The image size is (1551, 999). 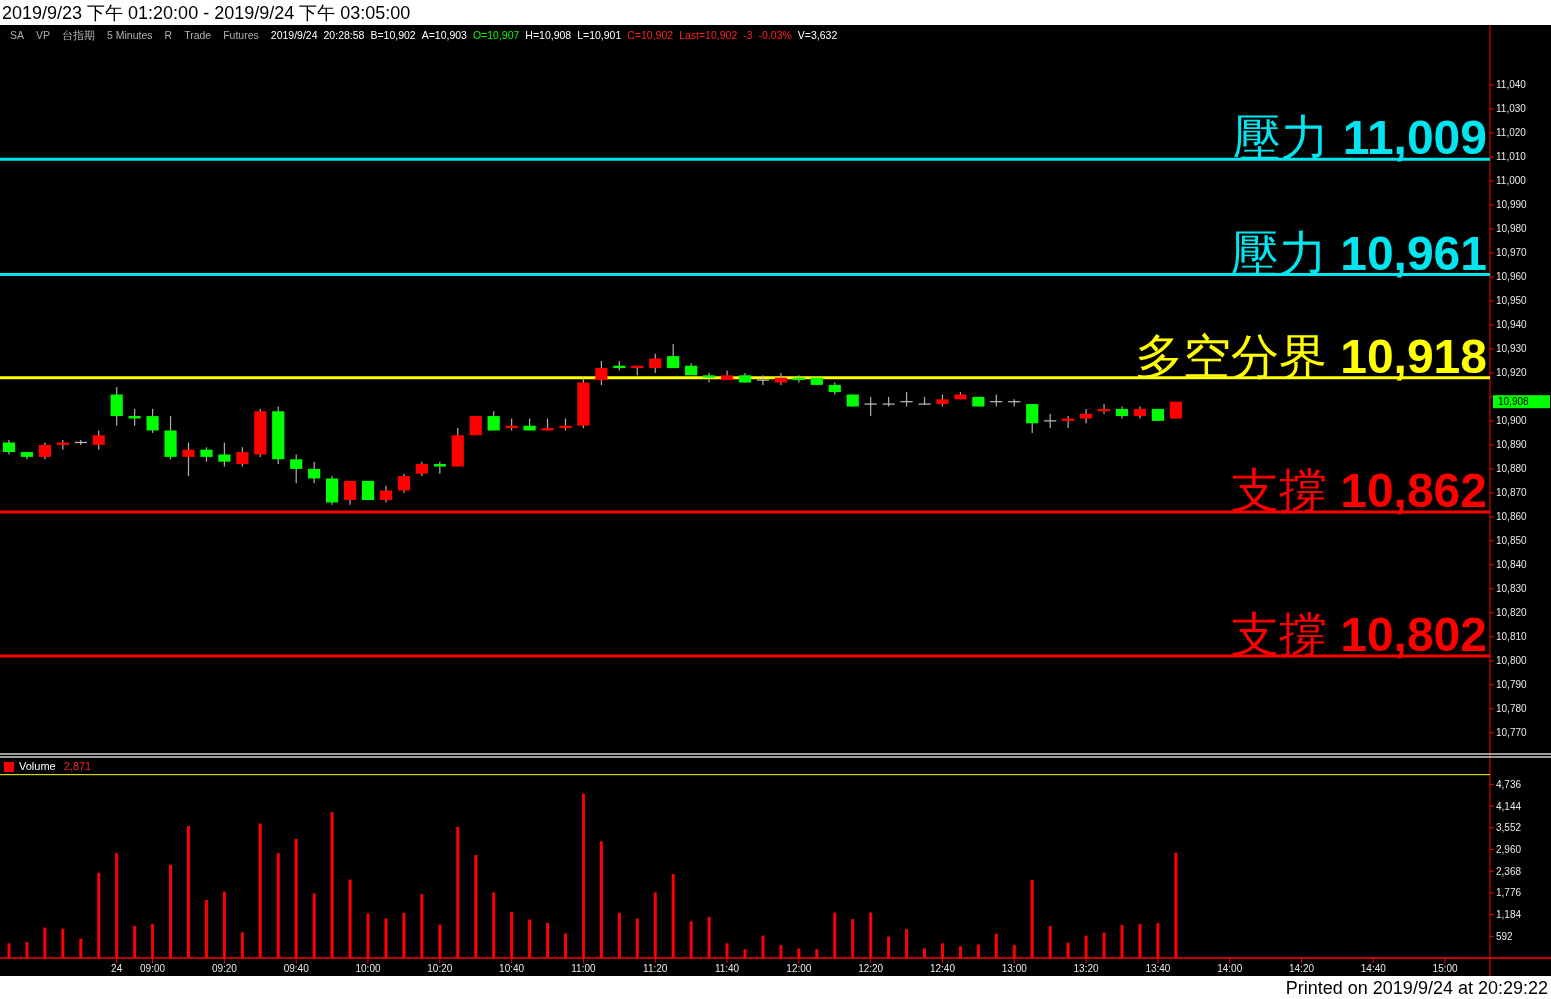 I want to click on y-tick-label: 10,980, so click(x=1512, y=229).